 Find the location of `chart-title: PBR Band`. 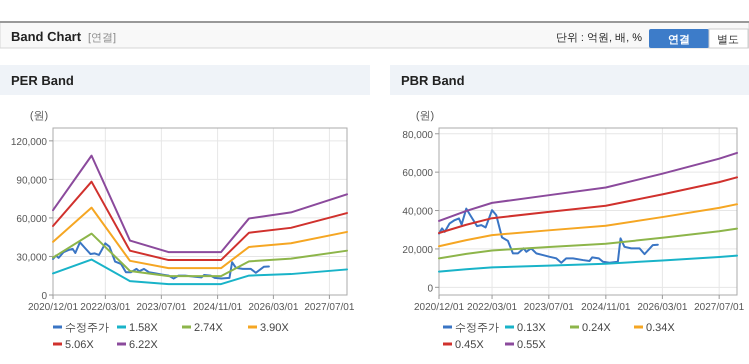

chart-title: PBR Band is located at coordinates (433, 80).